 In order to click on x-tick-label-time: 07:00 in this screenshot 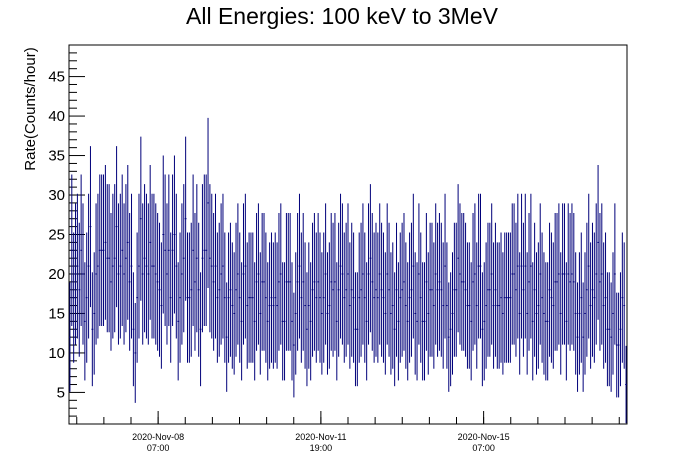, I will do `click(158, 448)`.